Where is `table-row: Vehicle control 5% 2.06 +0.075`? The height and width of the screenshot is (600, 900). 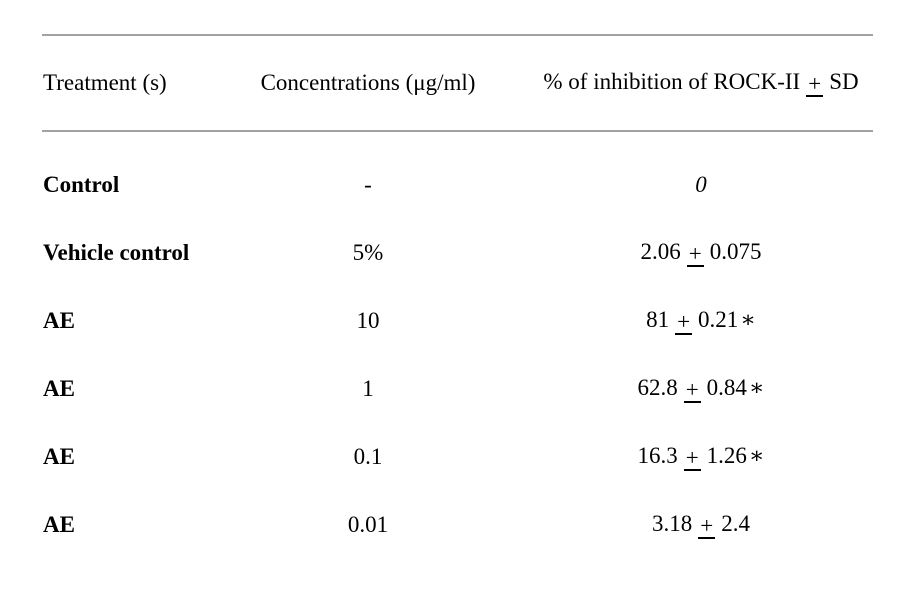 table-row: Vehicle control 5% 2.06 +0.075 is located at coordinates (450, 253).